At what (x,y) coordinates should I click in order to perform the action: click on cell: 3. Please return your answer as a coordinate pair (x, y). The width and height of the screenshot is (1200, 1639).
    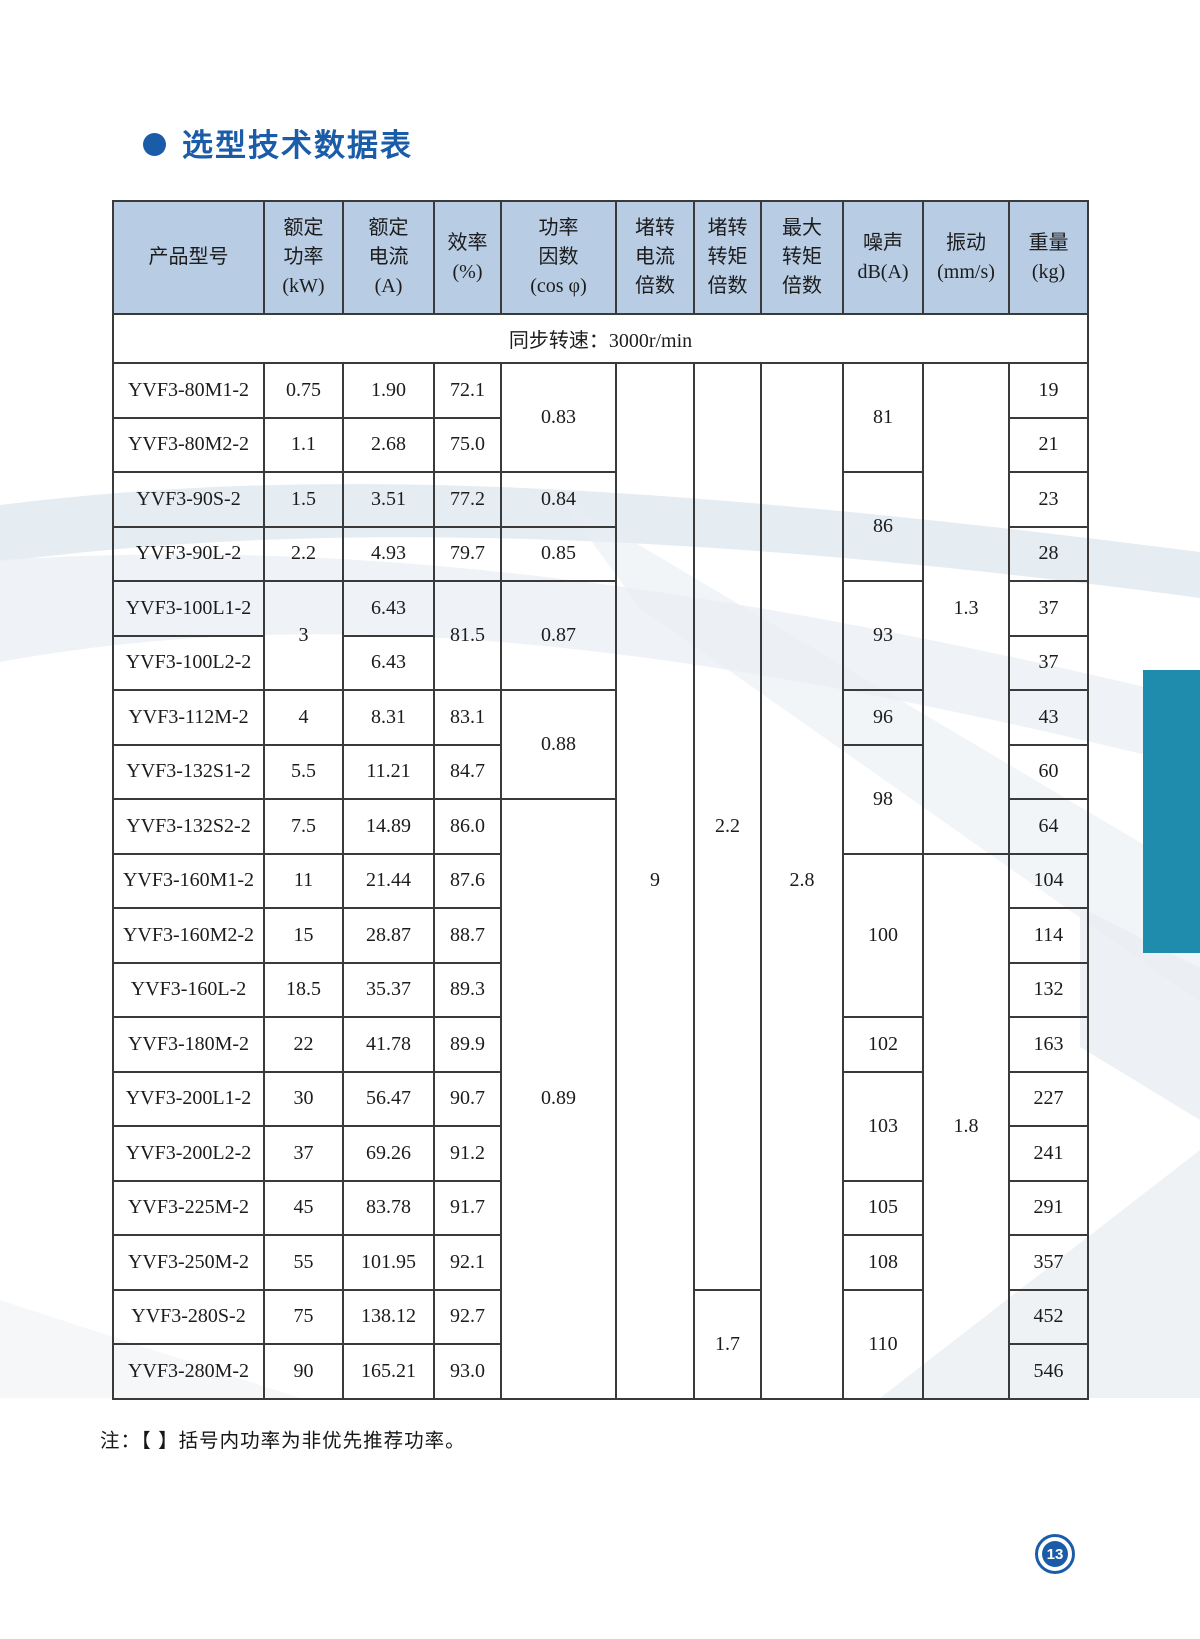
    Looking at the image, I should click on (303, 635).